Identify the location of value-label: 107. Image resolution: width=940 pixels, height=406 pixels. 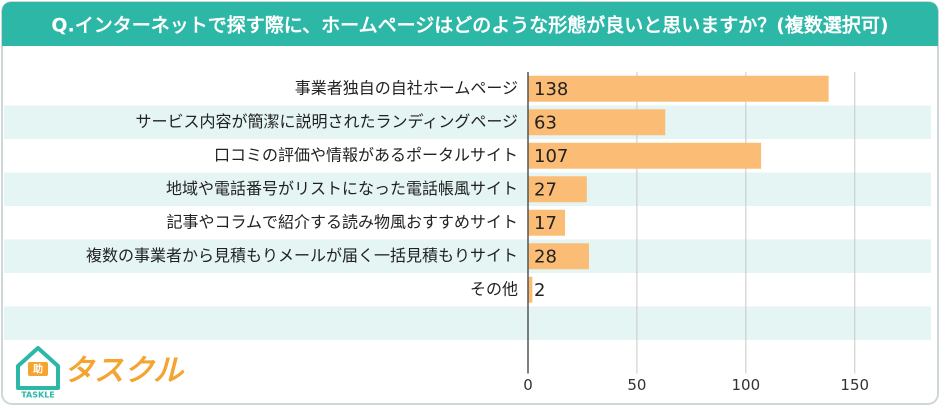
(551, 156).